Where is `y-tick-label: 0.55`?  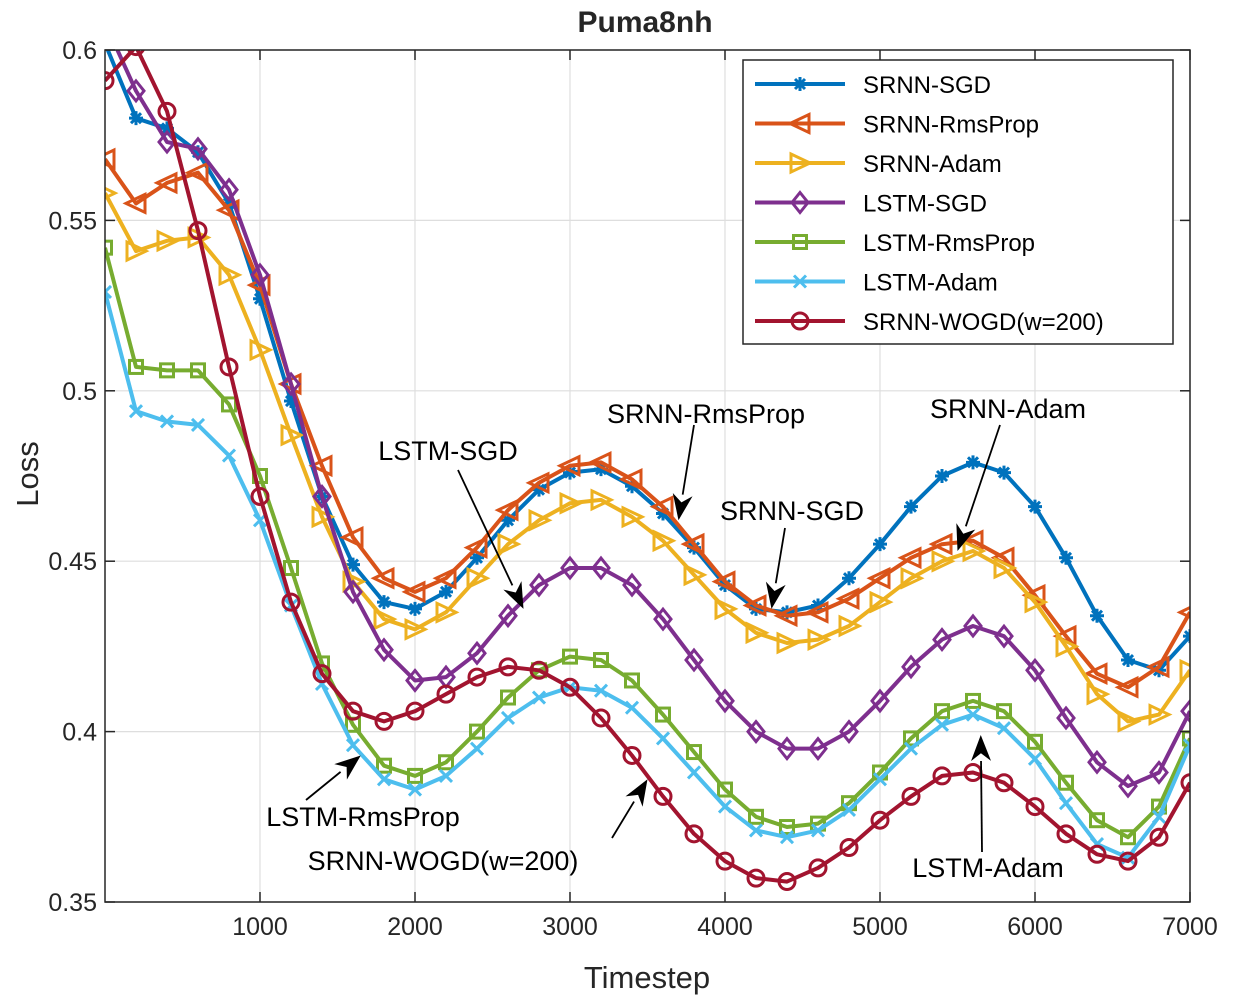 y-tick-label: 0.55 is located at coordinates (72, 221).